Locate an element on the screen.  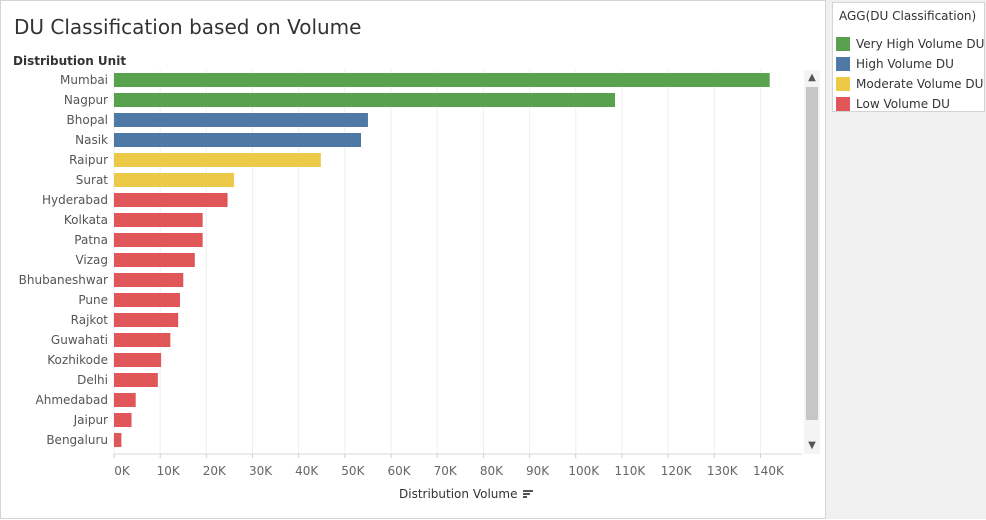
bar-patna is located at coordinates (158, 240).